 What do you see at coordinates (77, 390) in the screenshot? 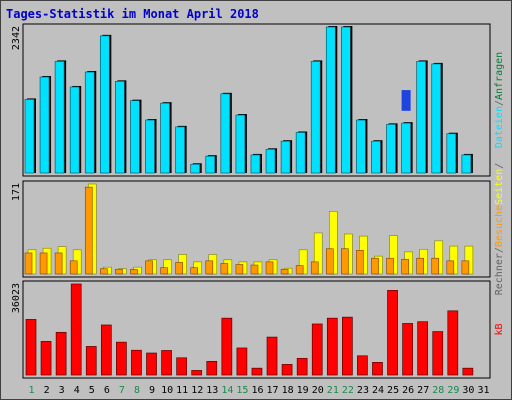
I see `x-tick-label: 4` at bounding box center [77, 390].